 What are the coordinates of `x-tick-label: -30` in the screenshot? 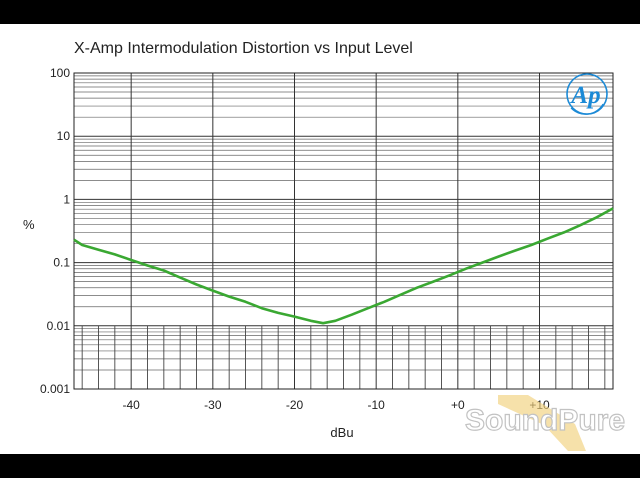 It's located at (213, 405).